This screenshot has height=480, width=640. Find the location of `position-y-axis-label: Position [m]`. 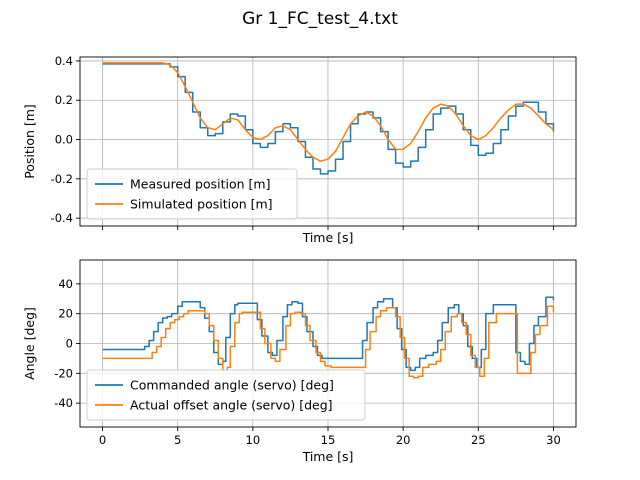

position-y-axis-label: Position [m] is located at coordinates (29, 141).